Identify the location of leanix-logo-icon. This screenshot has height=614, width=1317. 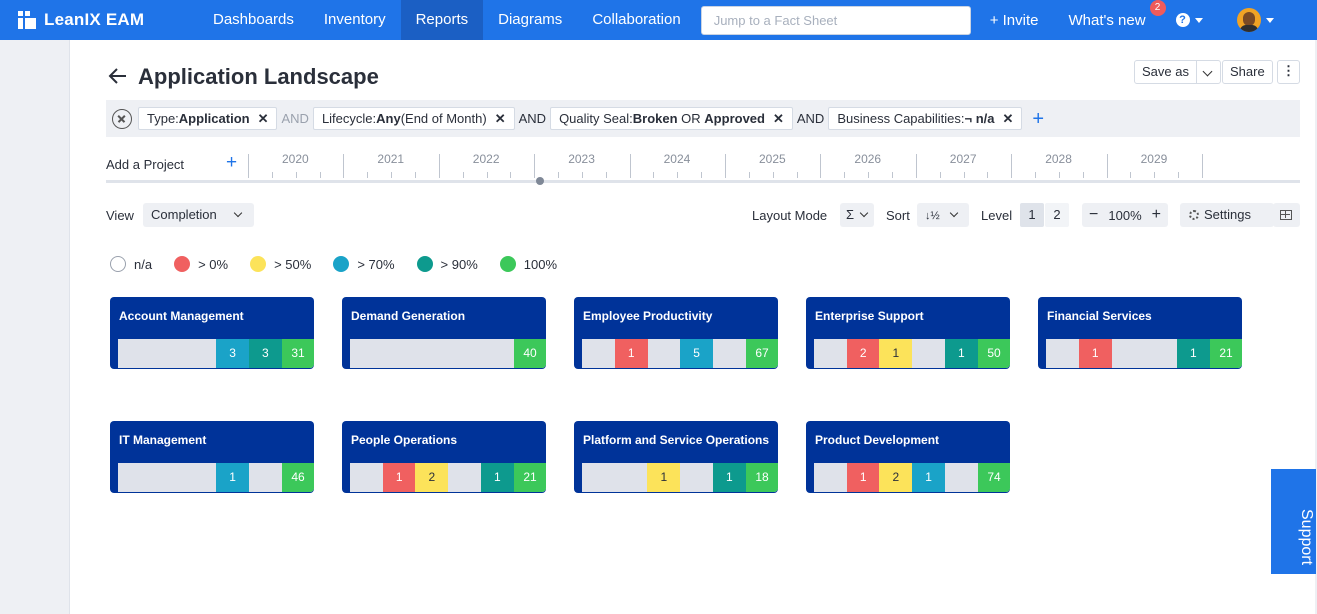
(27, 20).